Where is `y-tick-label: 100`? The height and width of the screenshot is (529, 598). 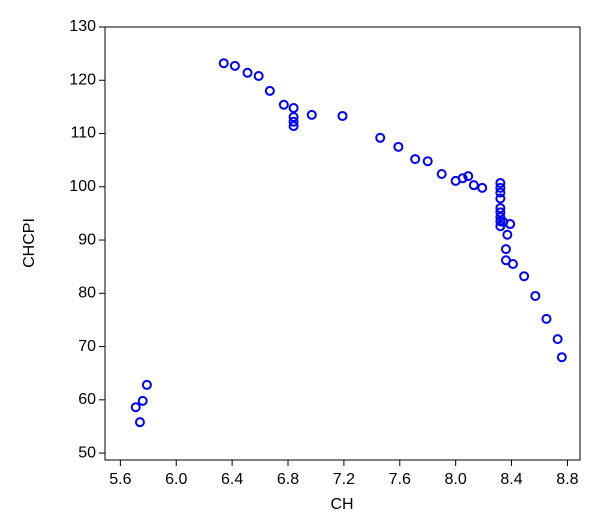
y-tick-label: 100 is located at coordinates (82, 186).